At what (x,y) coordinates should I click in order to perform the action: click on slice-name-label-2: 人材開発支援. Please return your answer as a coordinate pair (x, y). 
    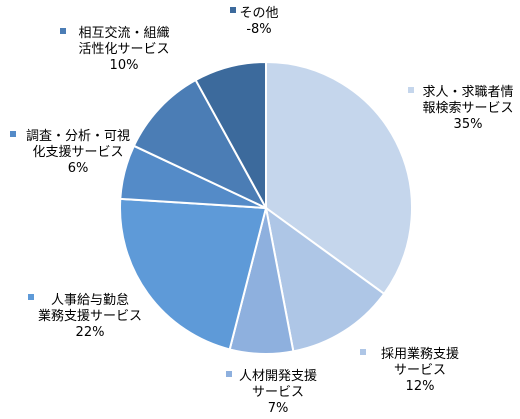
    Looking at the image, I should click on (278, 376).